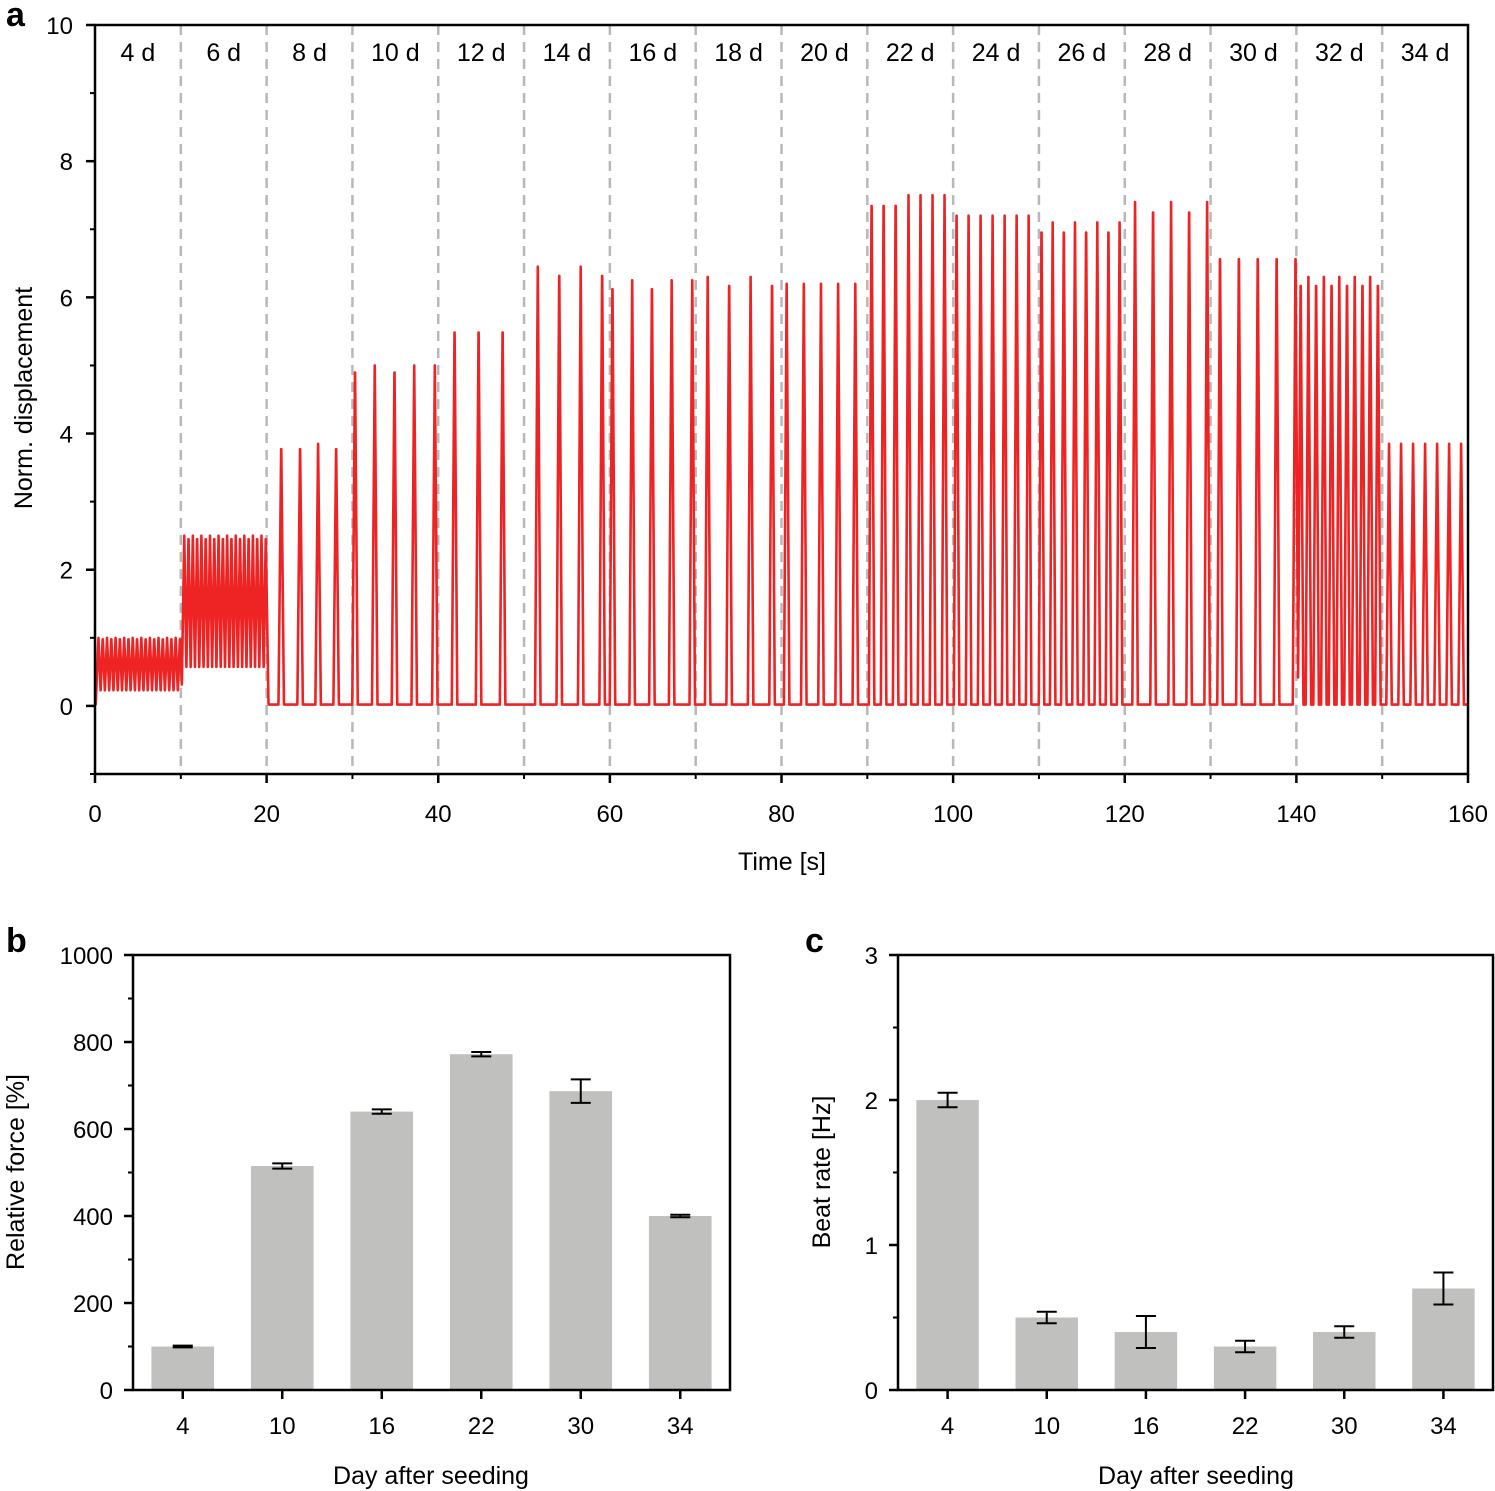  Describe the element at coordinates (266, 814) in the screenshot. I see `x-tick-label: 20` at that location.